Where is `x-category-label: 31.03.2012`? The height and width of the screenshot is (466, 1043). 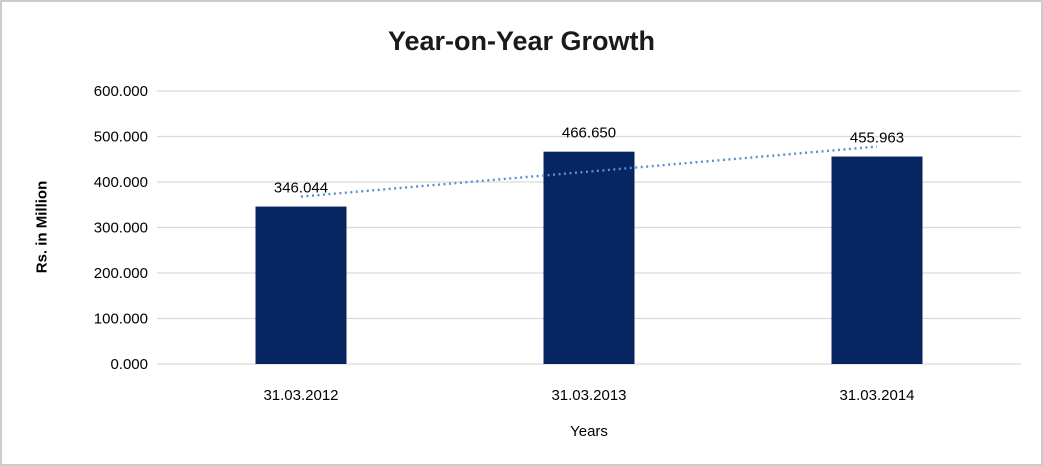 x-category-label: 31.03.2012 is located at coordinates (300, 395).